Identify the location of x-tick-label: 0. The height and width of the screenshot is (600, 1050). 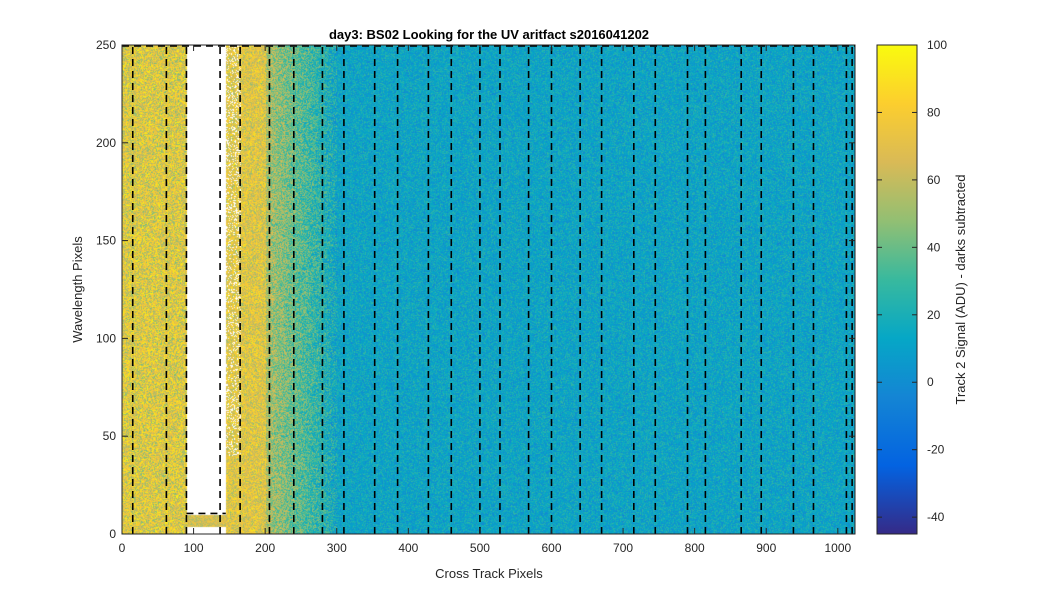
(122, 548).